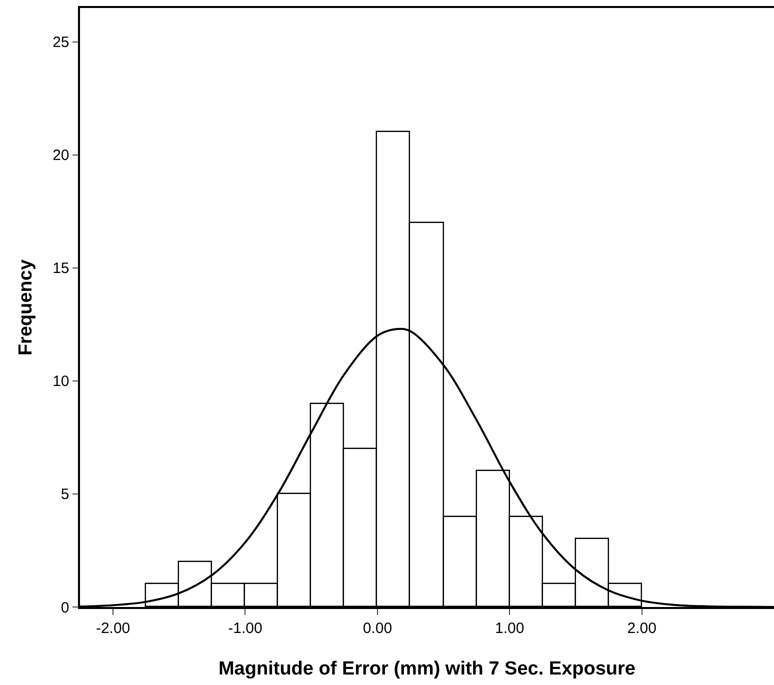 Image resolution: width=774 pixels, height=685 pixels. What do you see at coordinates (113, 628) in the screenshot?
I see `x-tick-label: -2.00` at bounding box center [113, 628].